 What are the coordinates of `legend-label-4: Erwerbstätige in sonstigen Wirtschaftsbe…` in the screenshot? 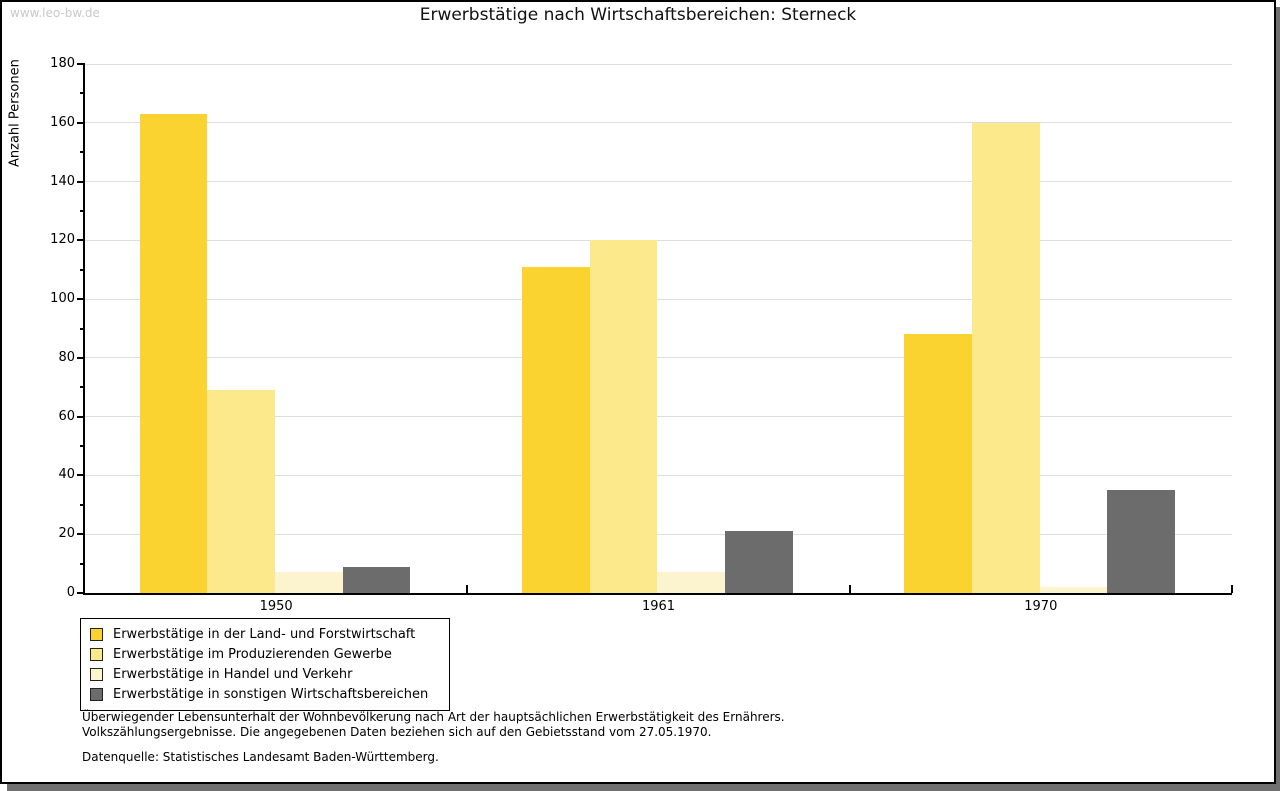 It's located at (271, 694).